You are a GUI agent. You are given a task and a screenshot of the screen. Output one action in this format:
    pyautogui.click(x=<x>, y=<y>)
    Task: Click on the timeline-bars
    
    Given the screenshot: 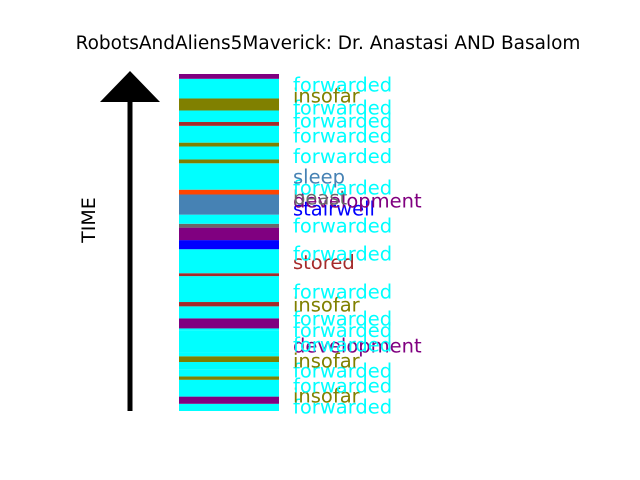 What is the action you would take?
    pyautogui.click(x=229, y=242)
    